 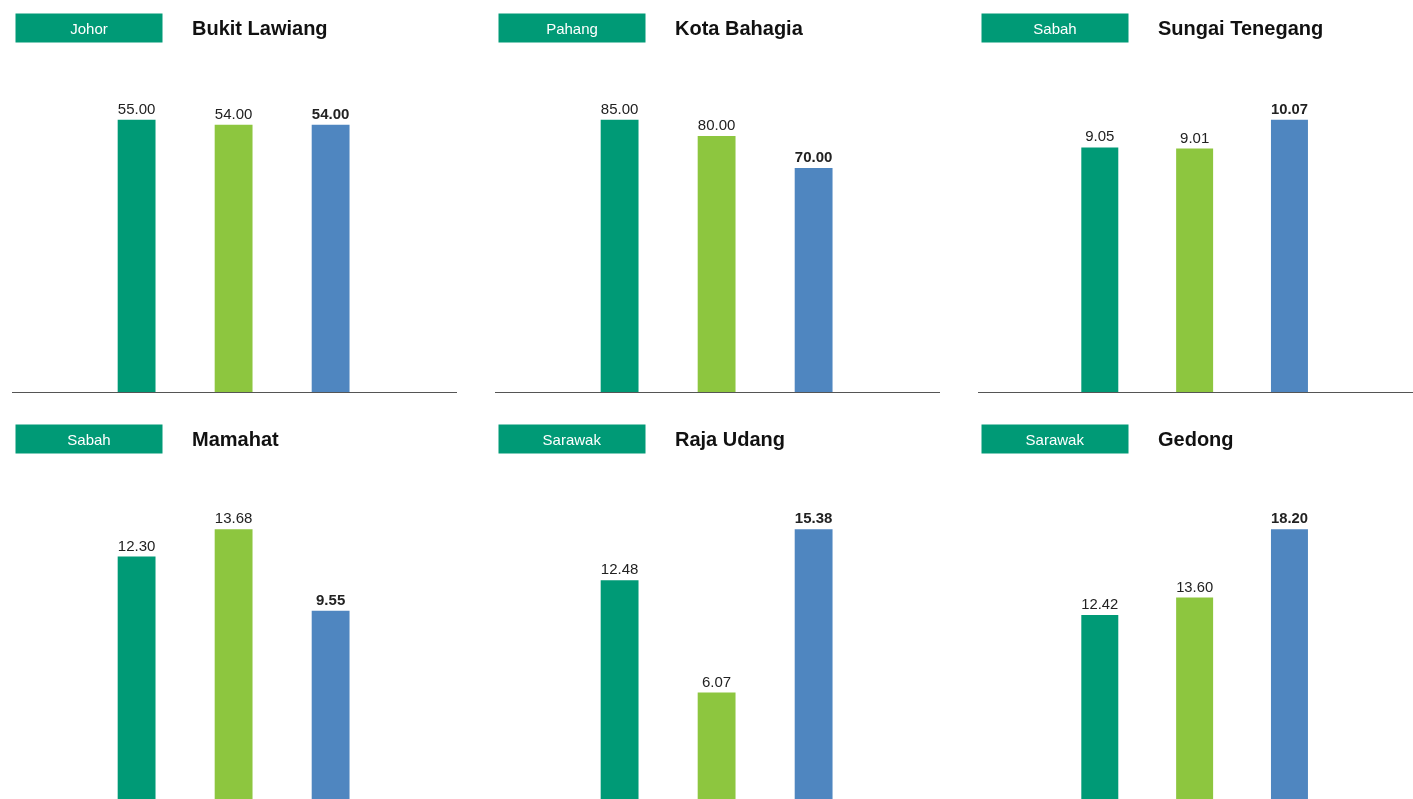 What do you see at coordinates (813, 156) in the screenshot?
I see `data-label: 70.00` at bounding box center [813, 156].